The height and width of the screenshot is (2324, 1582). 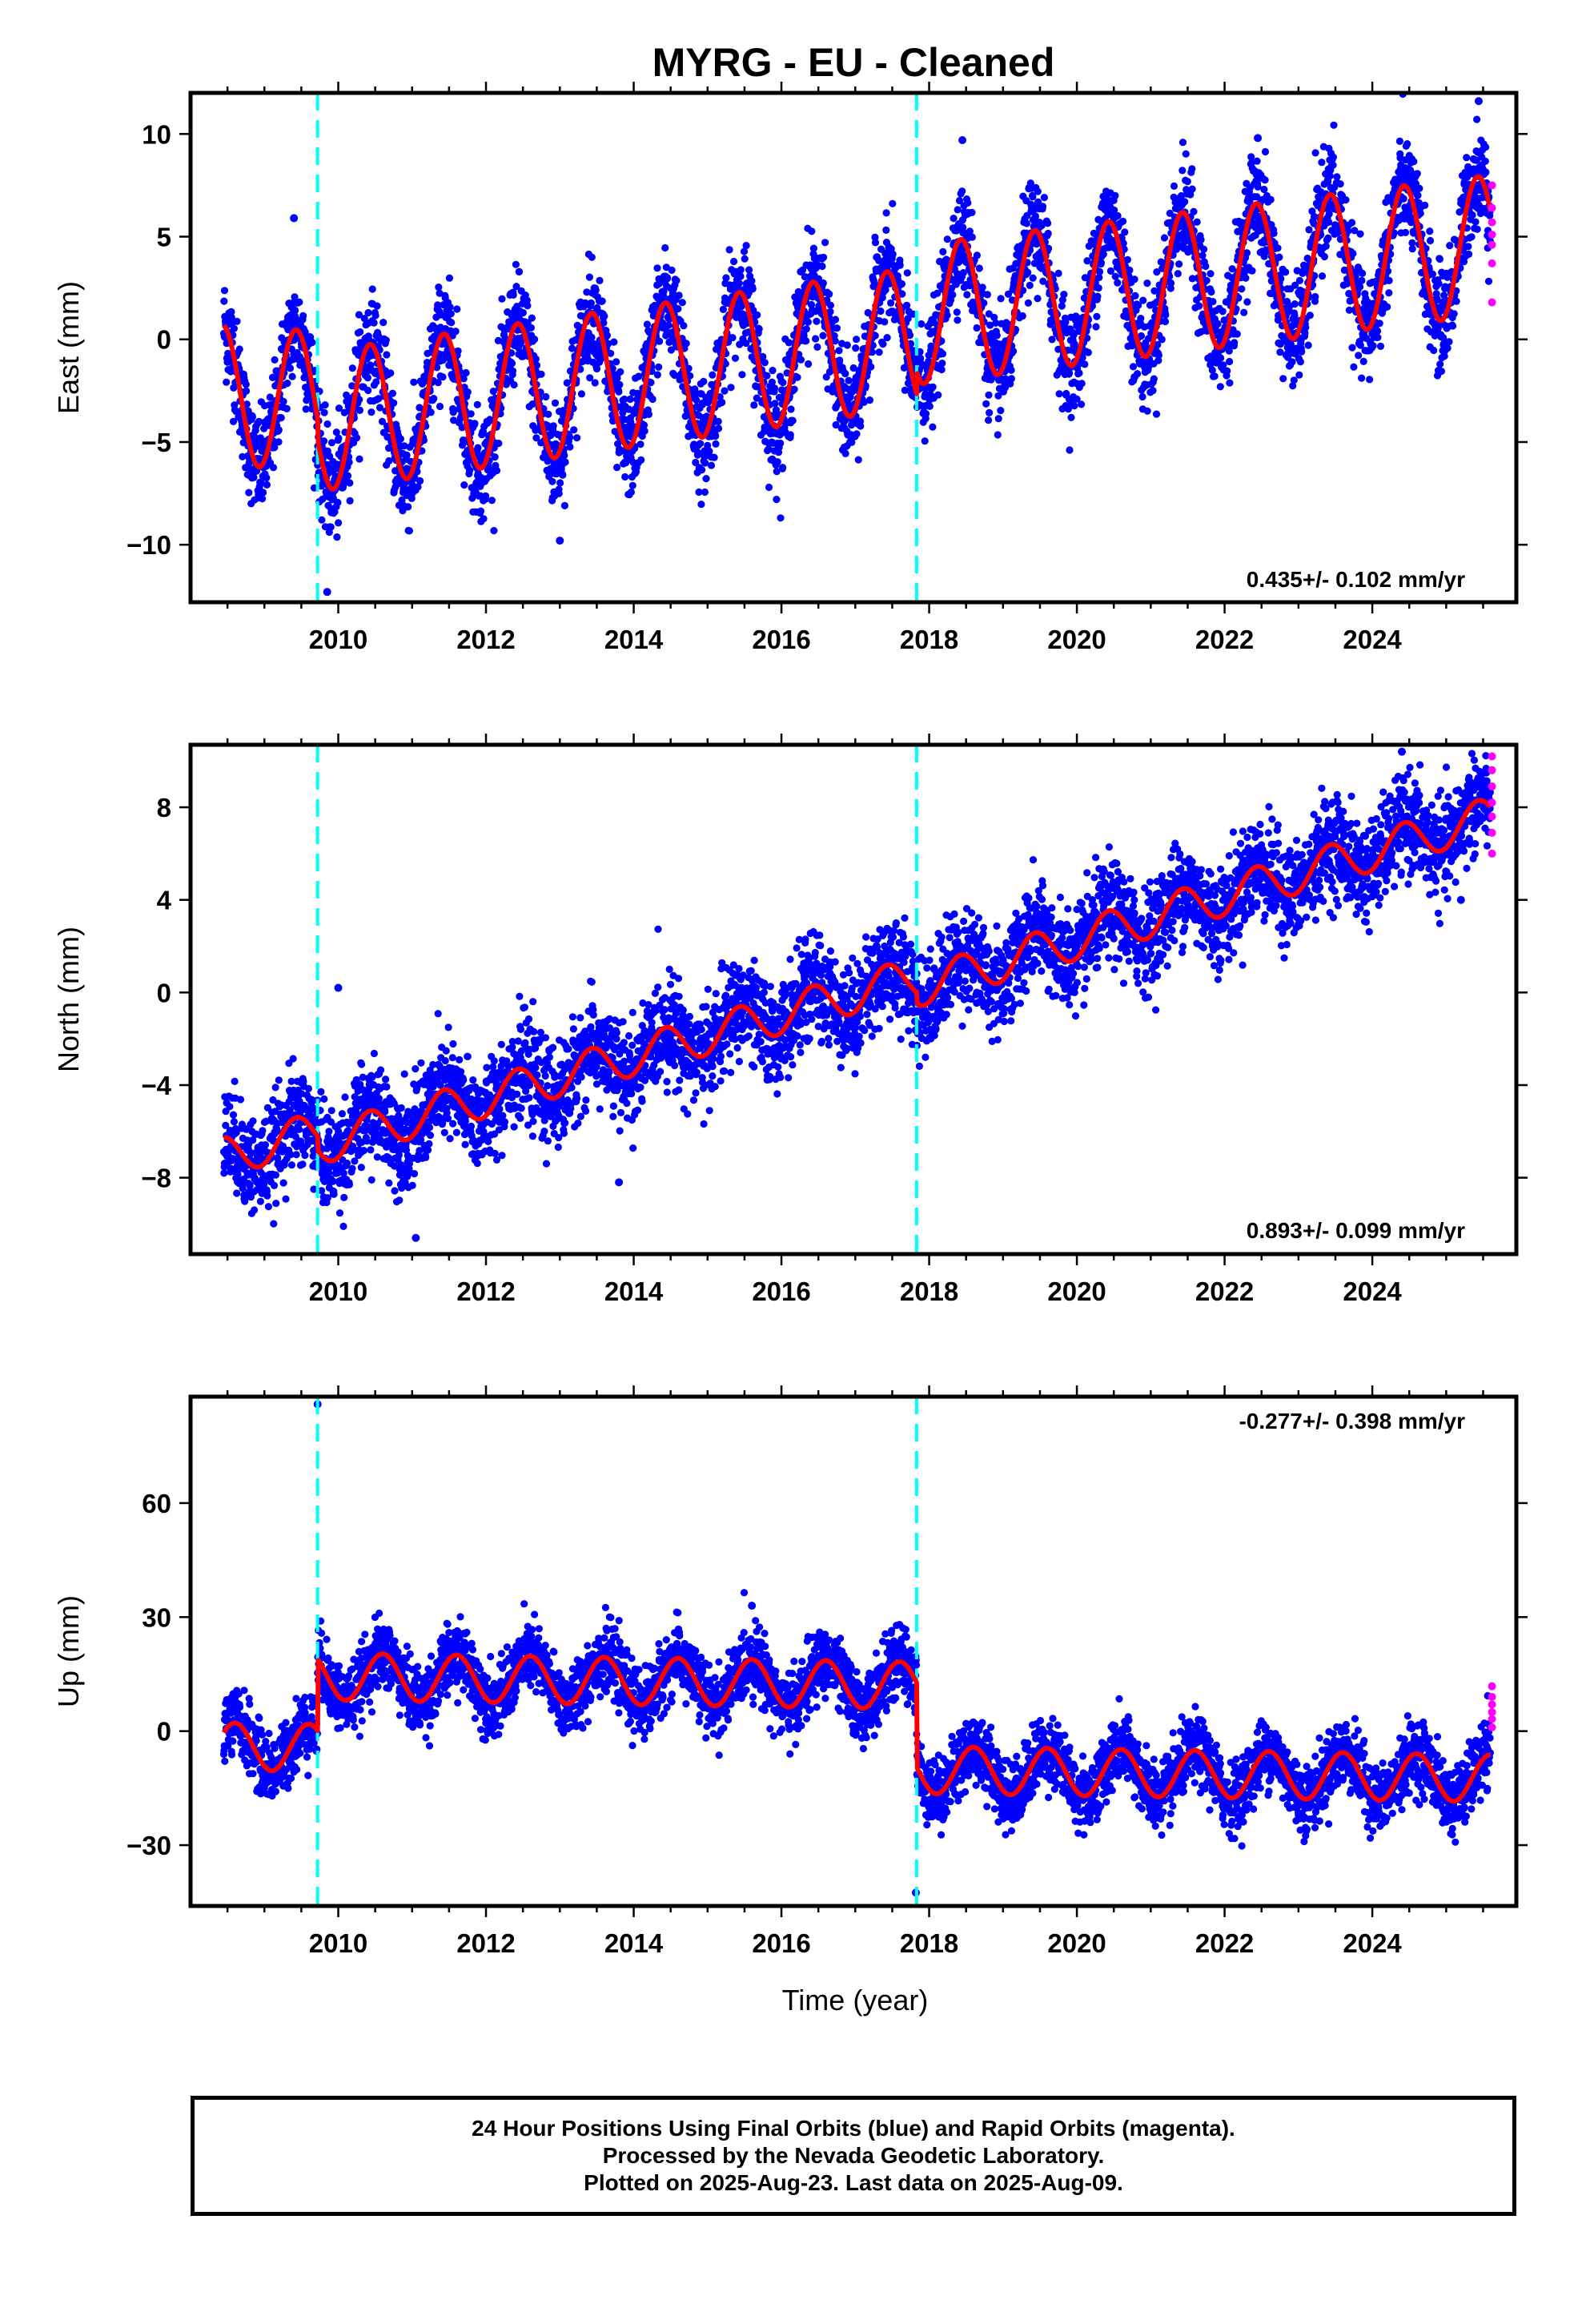 What do you see at coordinates (929, 639) in the screenshot?
I see `x-tick-label: 2018` at bounding box center [929, 639].